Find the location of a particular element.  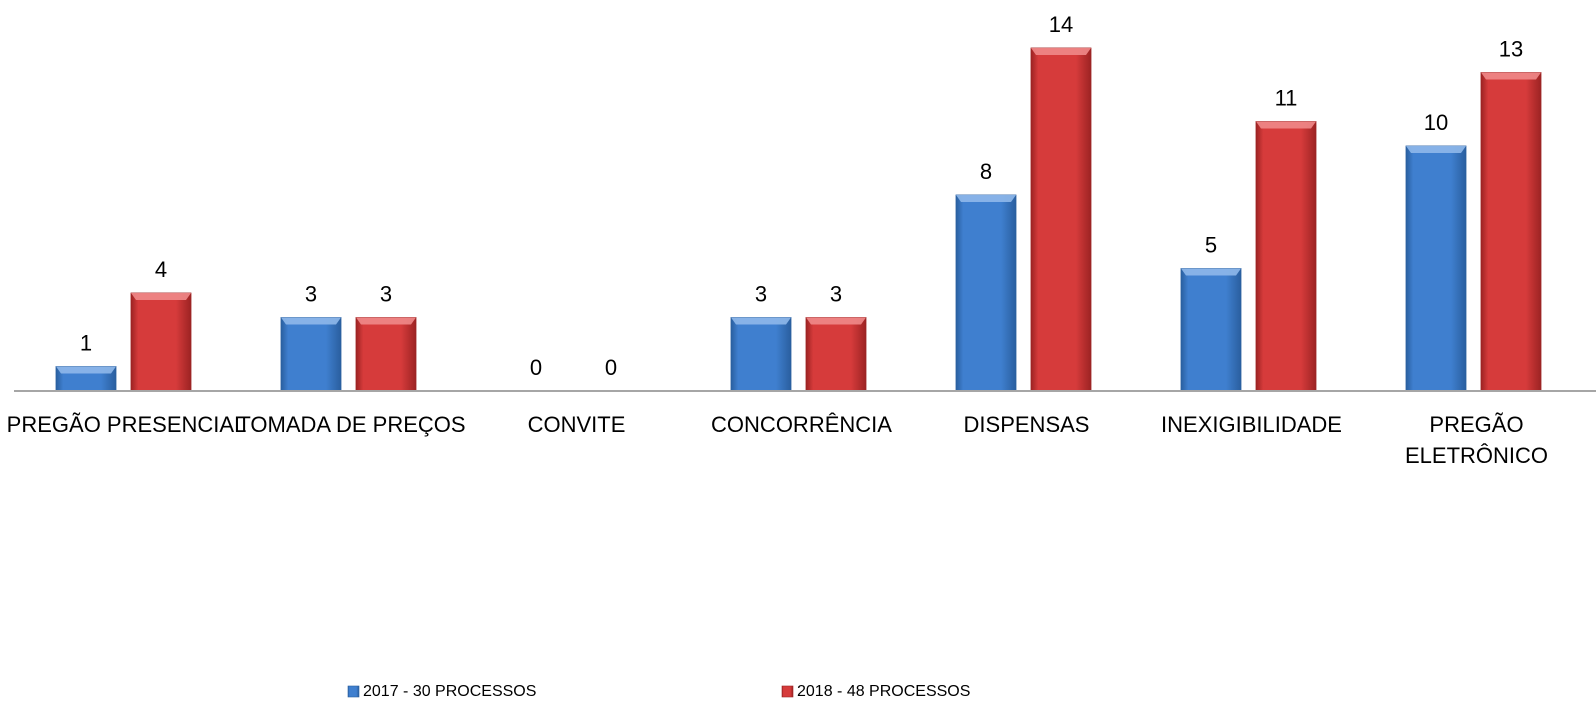

legend: 2017 - 30 PROCESSOS 2018 - 48 PROCESSOS is located at coordinates (658, 691).